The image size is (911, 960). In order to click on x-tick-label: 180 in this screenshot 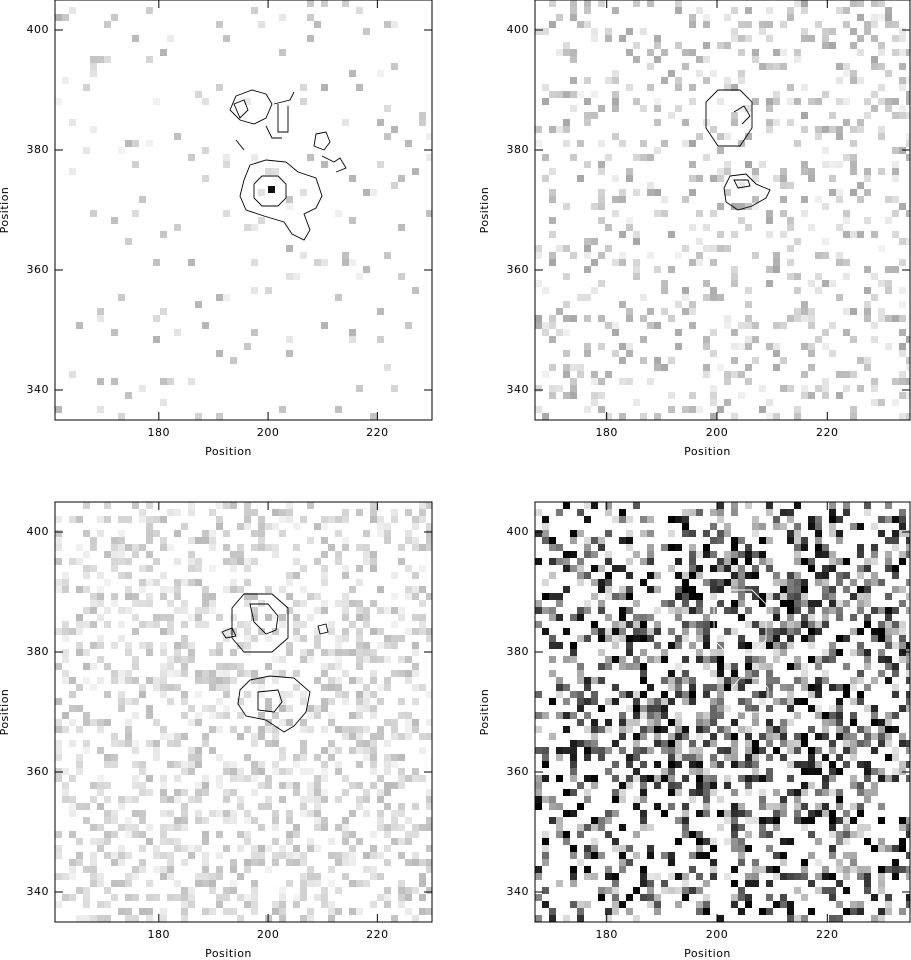, I will do `click(159, 934)`.